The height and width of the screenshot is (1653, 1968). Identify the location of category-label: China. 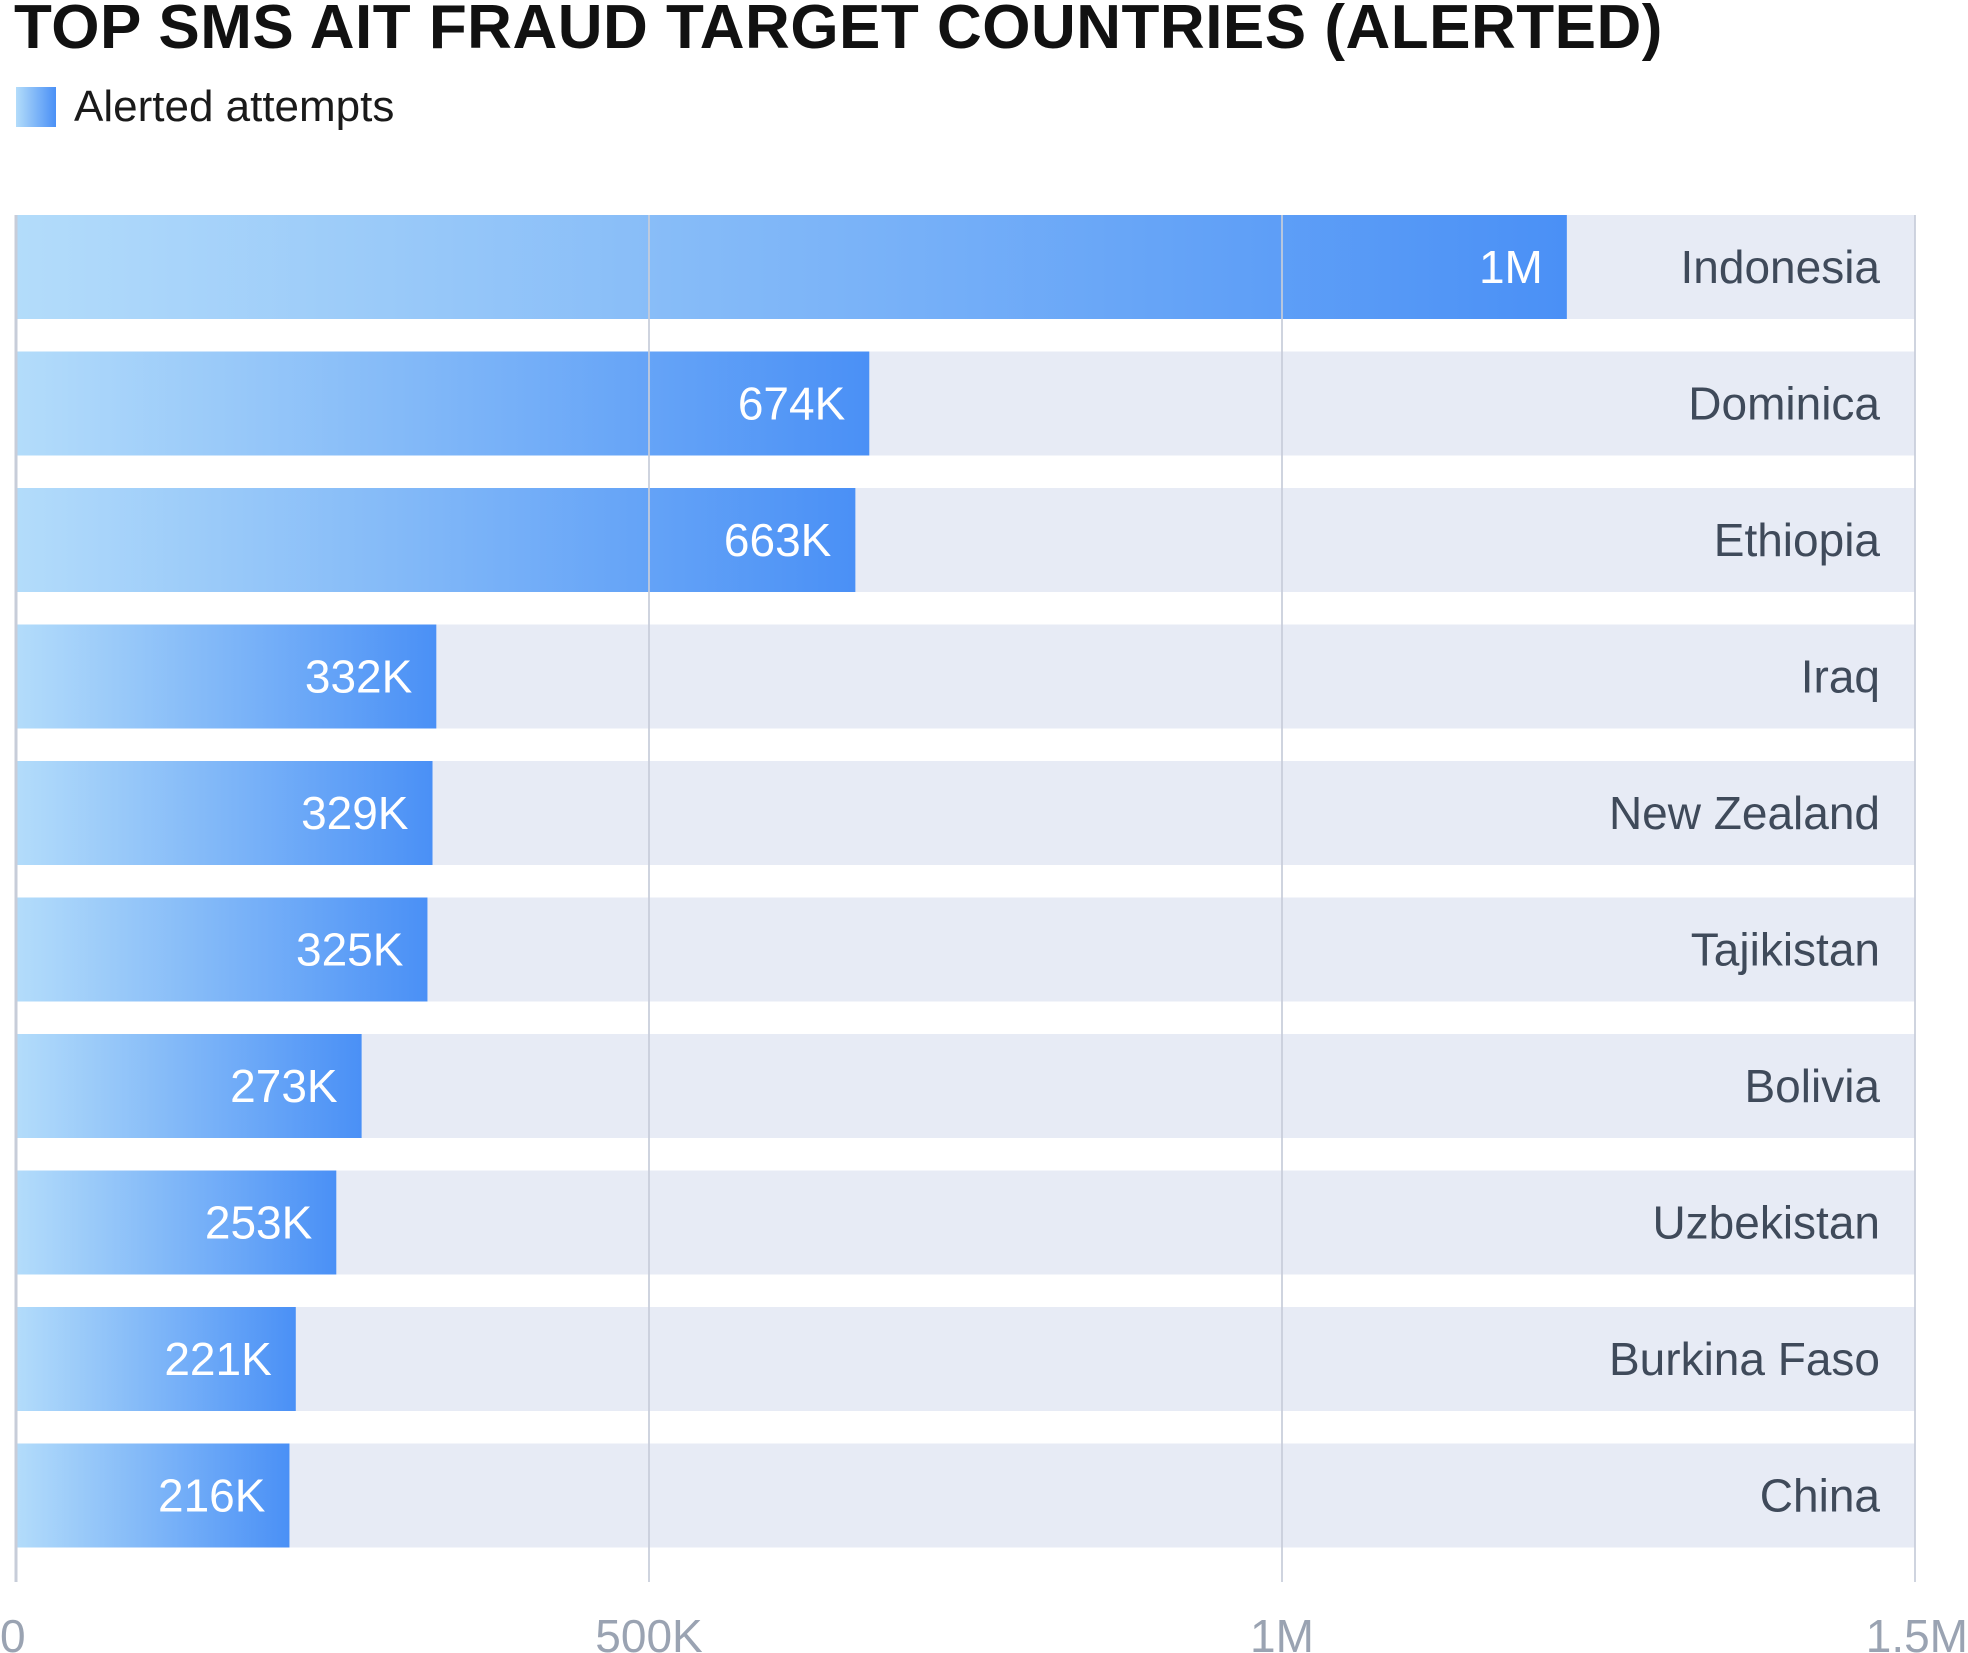
(1820, 1496).